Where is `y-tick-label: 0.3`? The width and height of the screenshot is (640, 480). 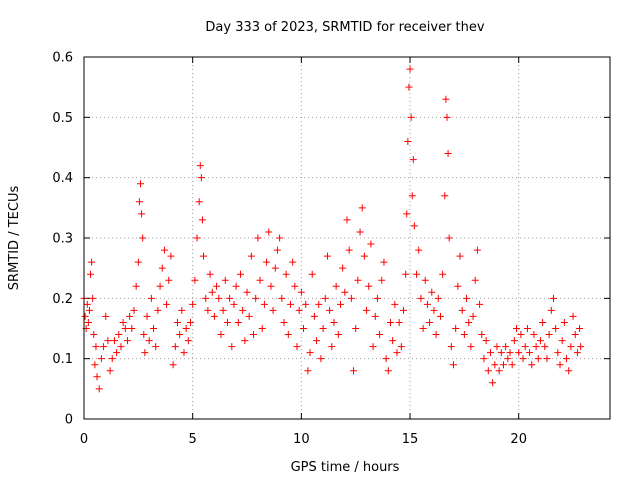 y-tick-label: 0.3 is located at coordinates (62, 239).